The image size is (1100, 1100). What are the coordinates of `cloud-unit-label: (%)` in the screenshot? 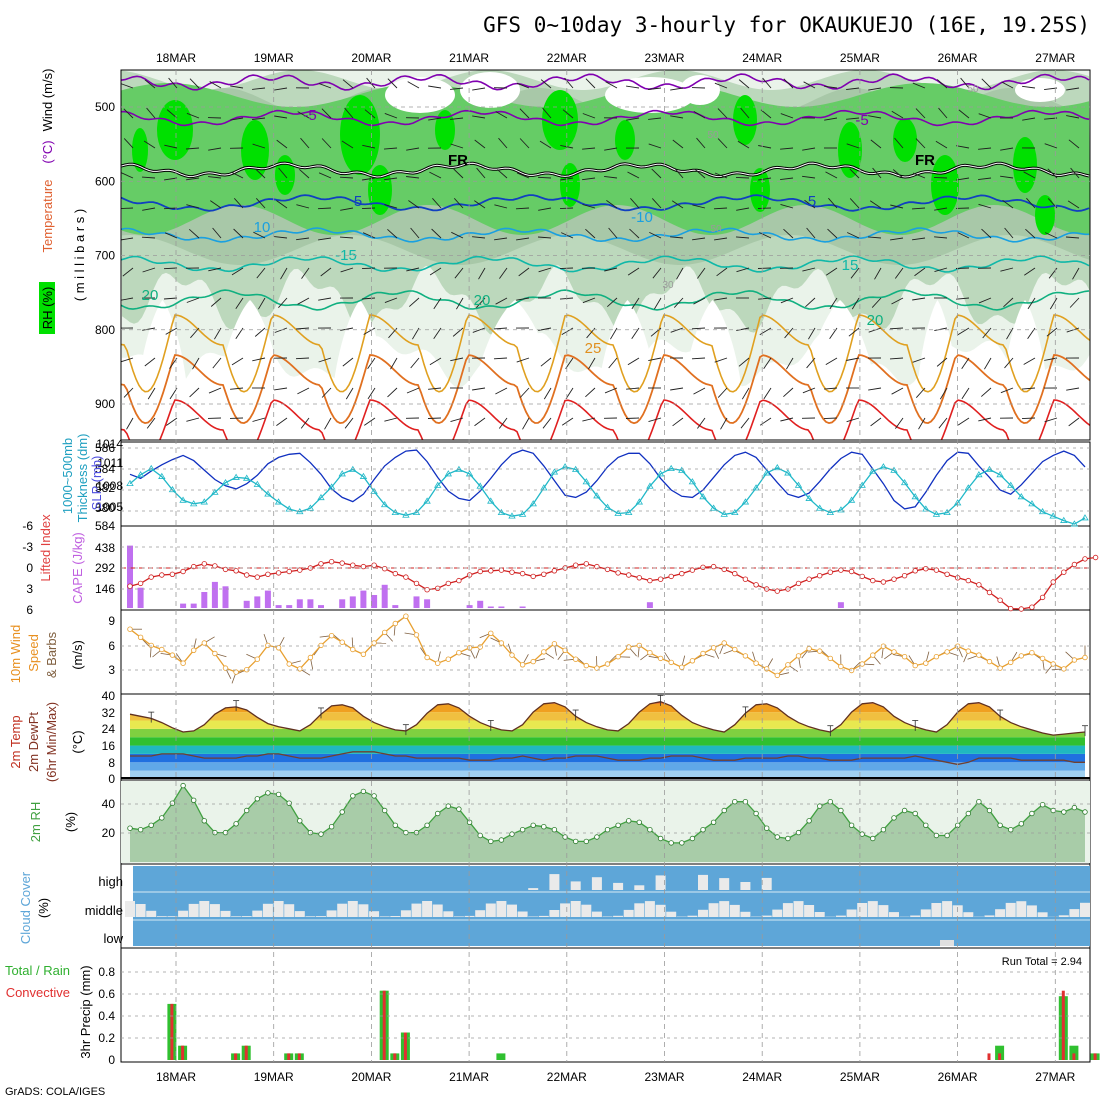 It's located at (43, 908).